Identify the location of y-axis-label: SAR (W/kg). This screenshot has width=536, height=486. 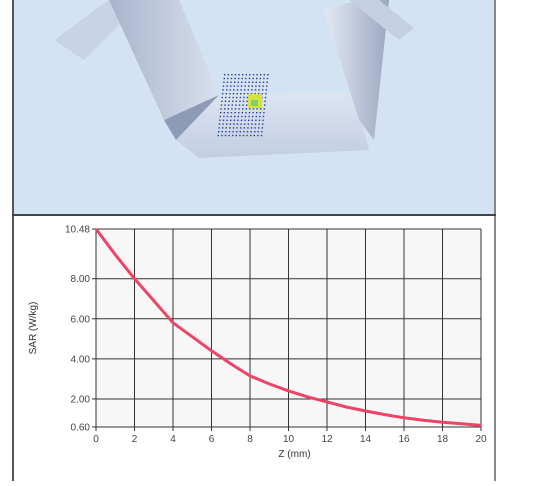
(33, 328).